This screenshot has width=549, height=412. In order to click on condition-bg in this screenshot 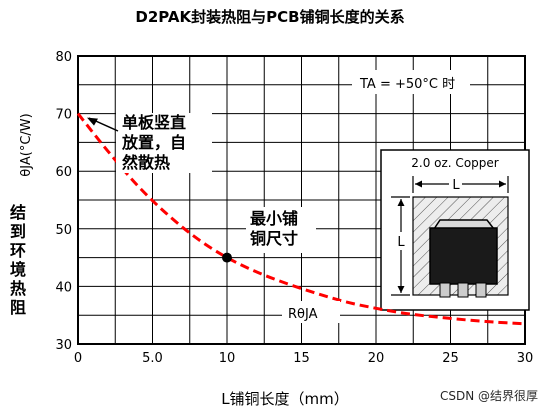, I will do `click(411, 82)`.